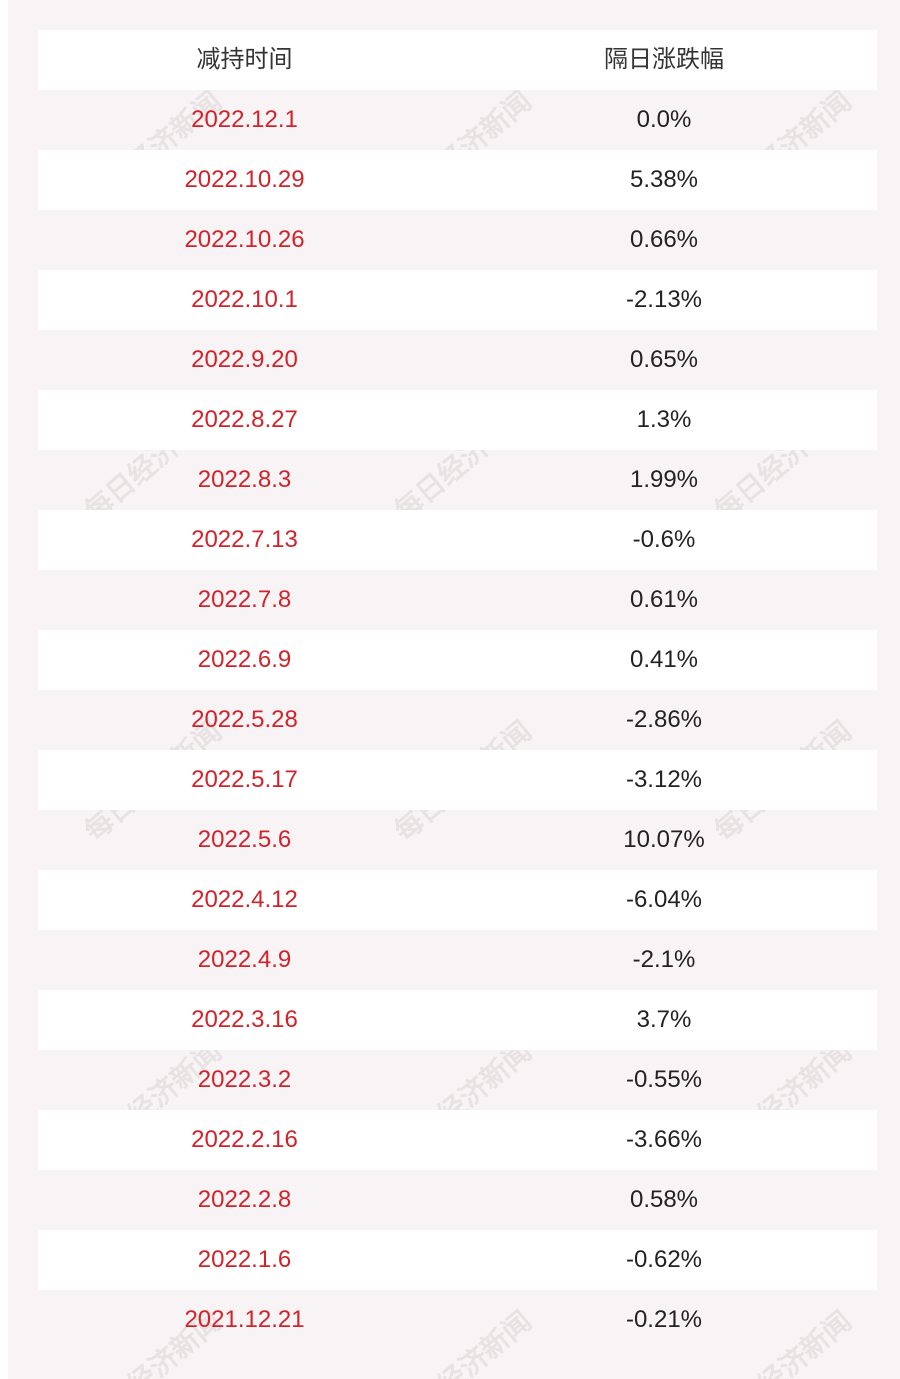 This screenshot has width=900, height=1379. I want to click on row-change: 0.0%, so click(664, 119).